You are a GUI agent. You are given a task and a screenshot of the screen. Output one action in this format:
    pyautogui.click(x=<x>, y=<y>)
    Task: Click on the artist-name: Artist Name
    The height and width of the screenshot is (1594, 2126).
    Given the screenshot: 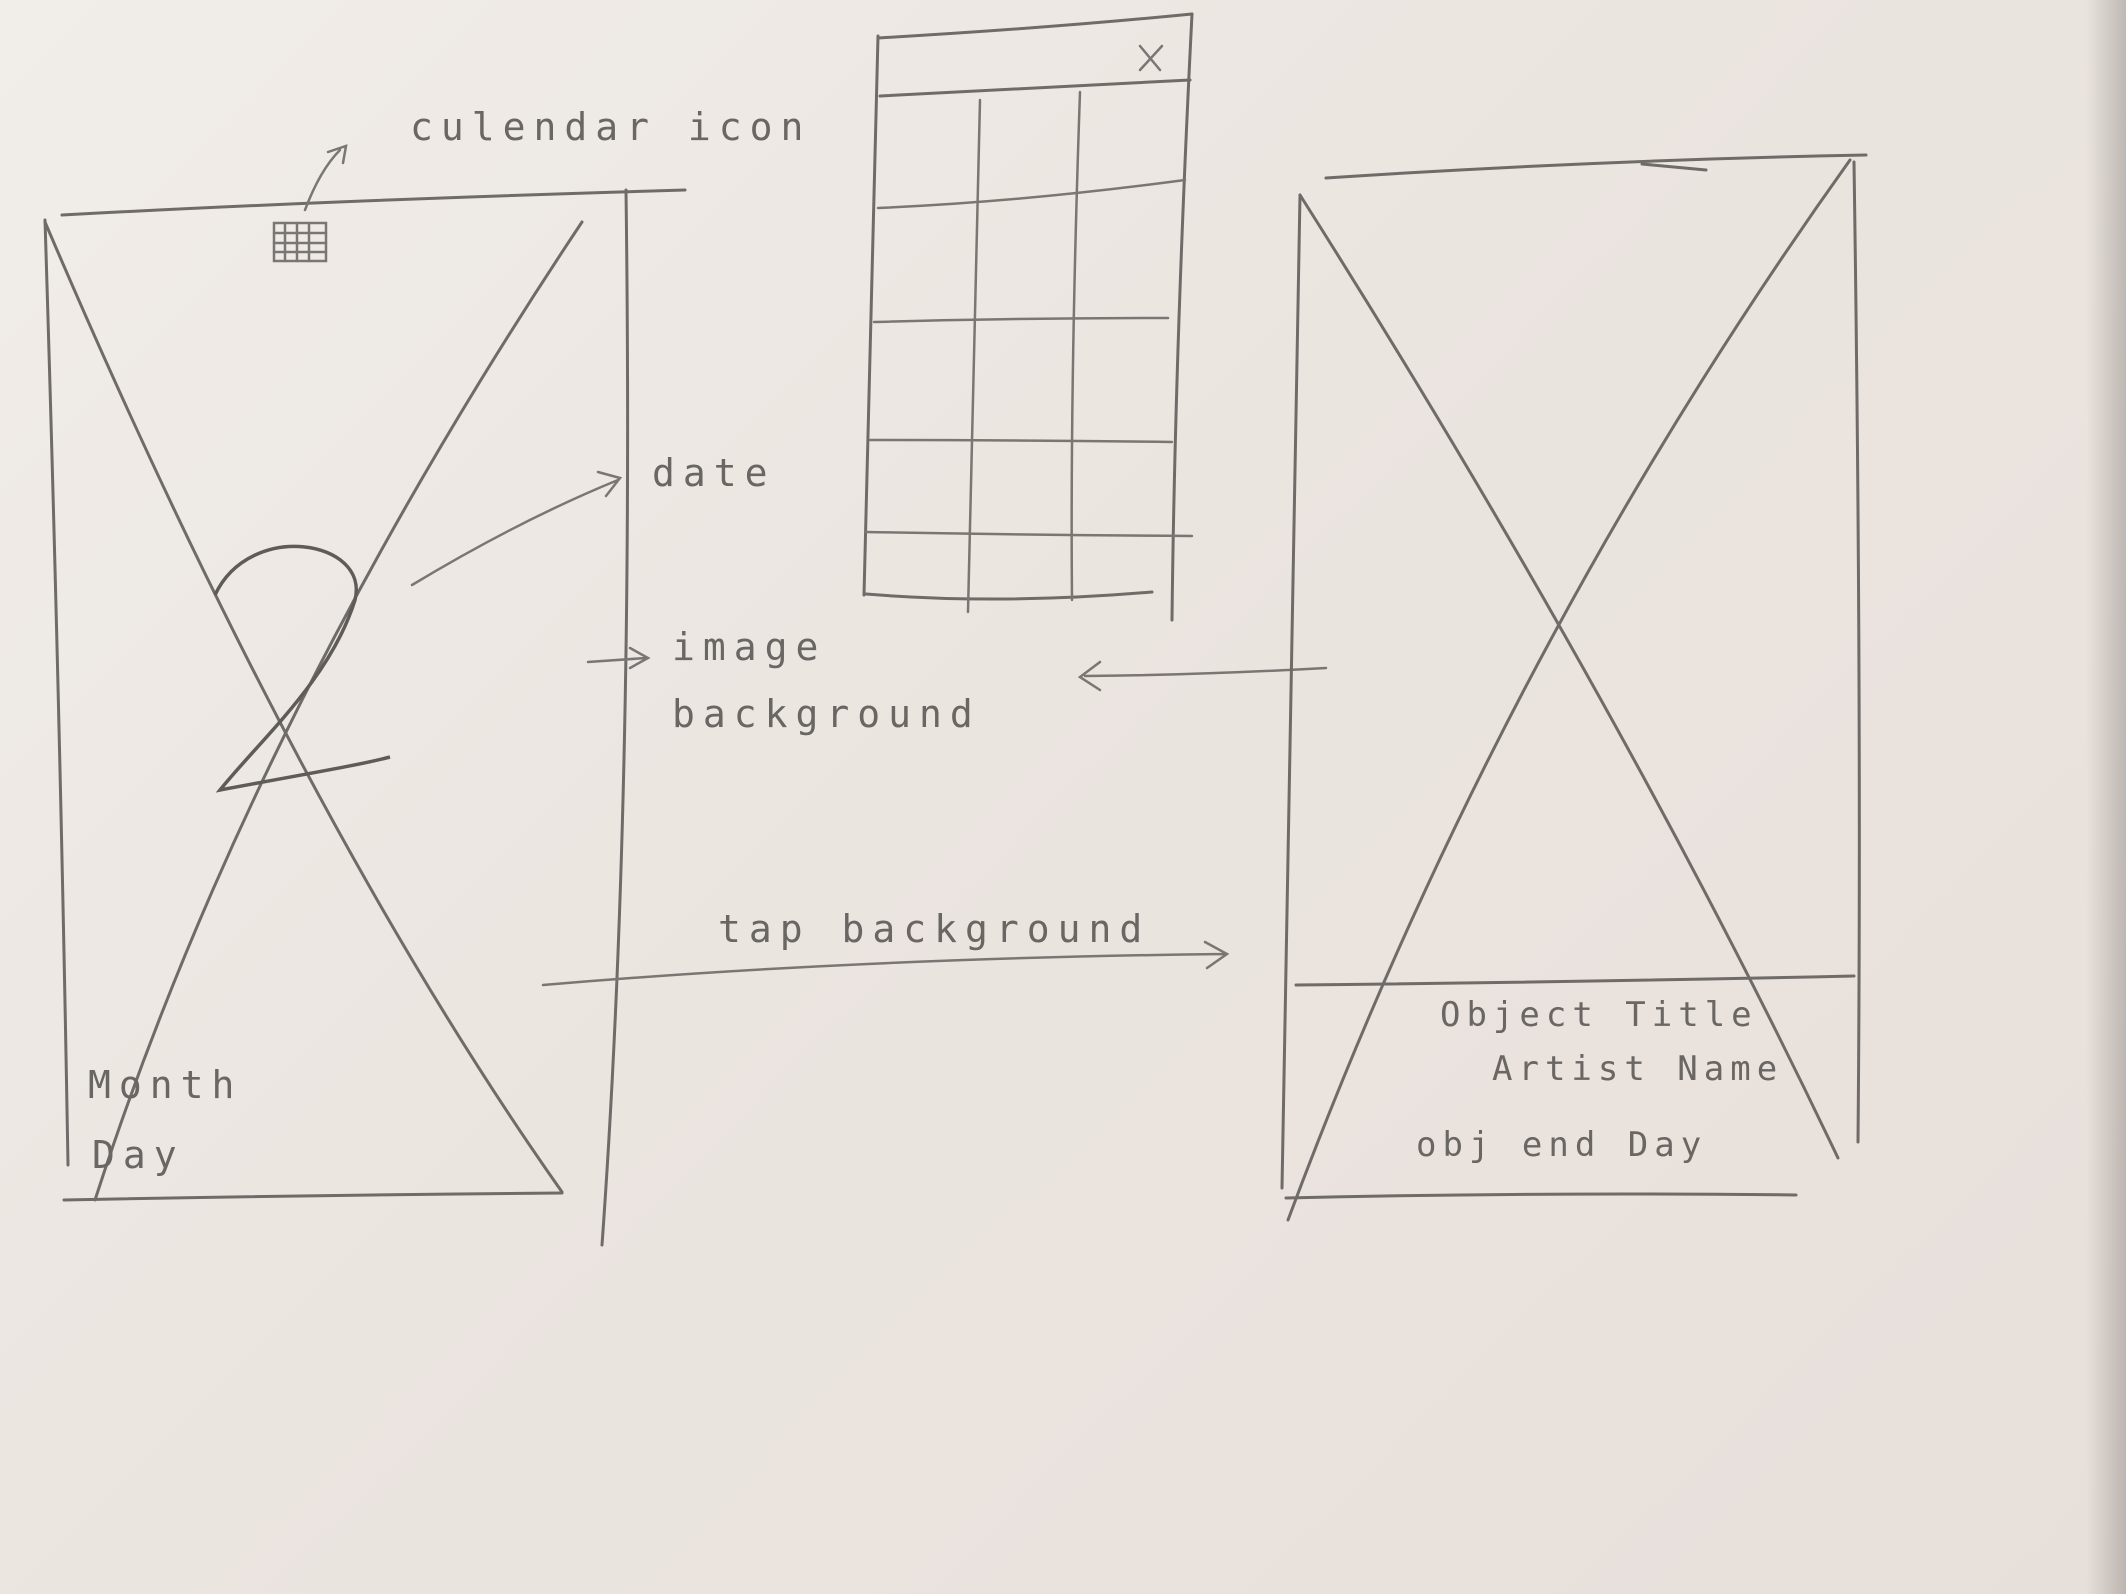 What is the action you would take?
    pyautogui.click(x=1637, y=1069)
    